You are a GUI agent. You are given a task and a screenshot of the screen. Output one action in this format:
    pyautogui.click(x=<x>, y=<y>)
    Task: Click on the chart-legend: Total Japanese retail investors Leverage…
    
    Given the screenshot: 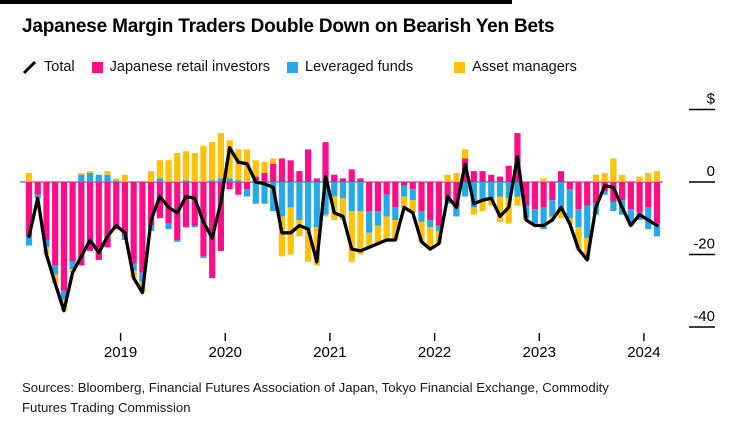 What is the action you would take?
    pyautogui.click(x=299, y=67)
    